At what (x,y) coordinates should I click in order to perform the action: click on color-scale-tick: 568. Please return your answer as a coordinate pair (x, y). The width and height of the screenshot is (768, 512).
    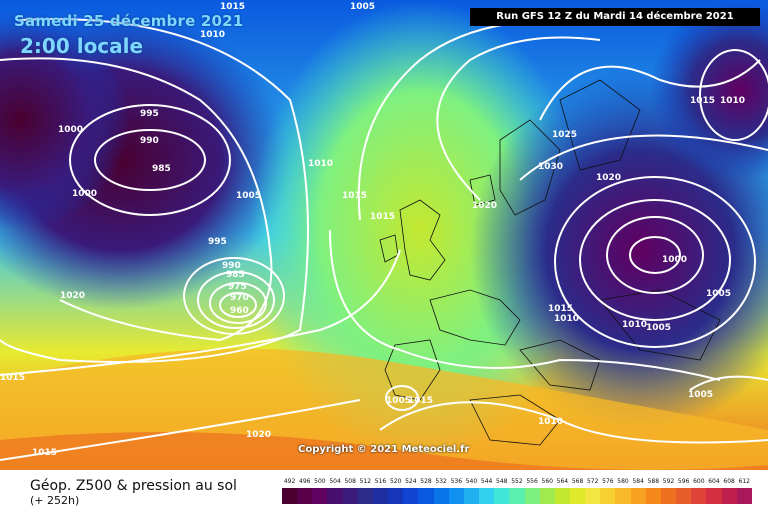
    Looking at the image, I should click on (577, 481).